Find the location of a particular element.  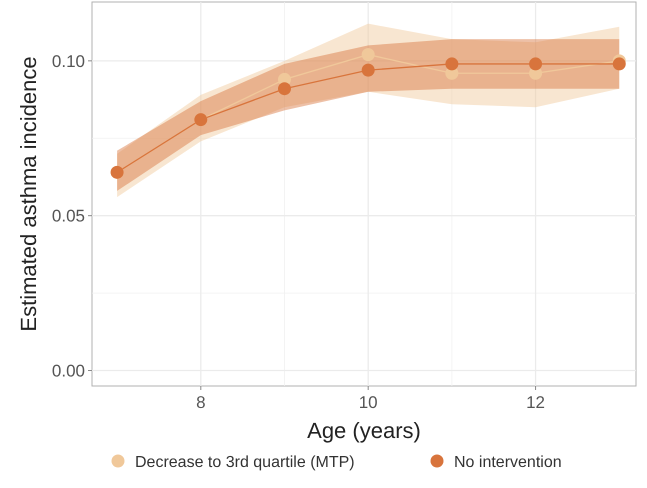

y-axis-title: Estimated asthma incidence is located at coordinates (28, 194).